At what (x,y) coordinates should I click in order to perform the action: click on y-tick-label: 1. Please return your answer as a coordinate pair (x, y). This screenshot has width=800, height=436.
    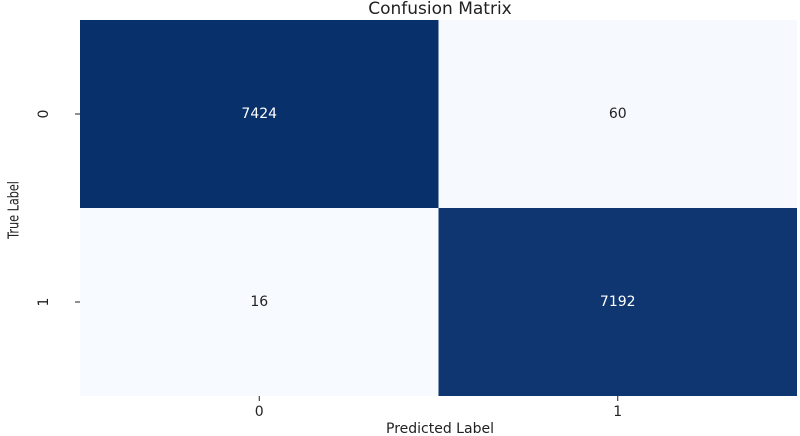
    Looking at the image, I should click on (44, 302).